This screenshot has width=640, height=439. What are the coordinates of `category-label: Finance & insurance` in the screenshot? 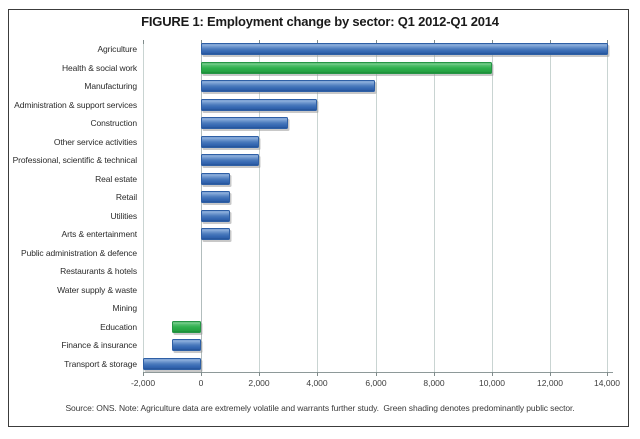 It's located at (99, 345).